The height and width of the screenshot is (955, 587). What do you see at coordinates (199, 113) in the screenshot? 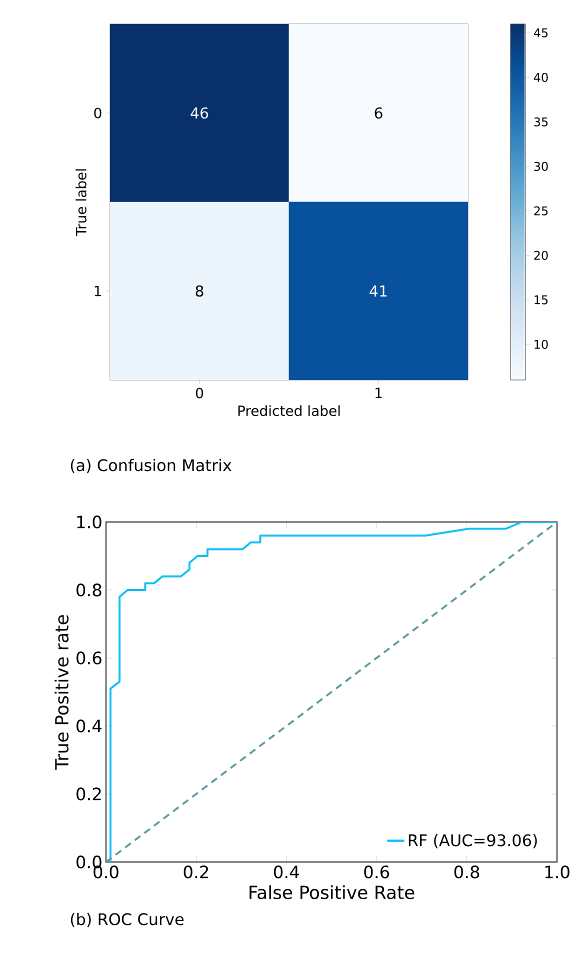
I see `data-label: 46` at bounding box center [199, 113].